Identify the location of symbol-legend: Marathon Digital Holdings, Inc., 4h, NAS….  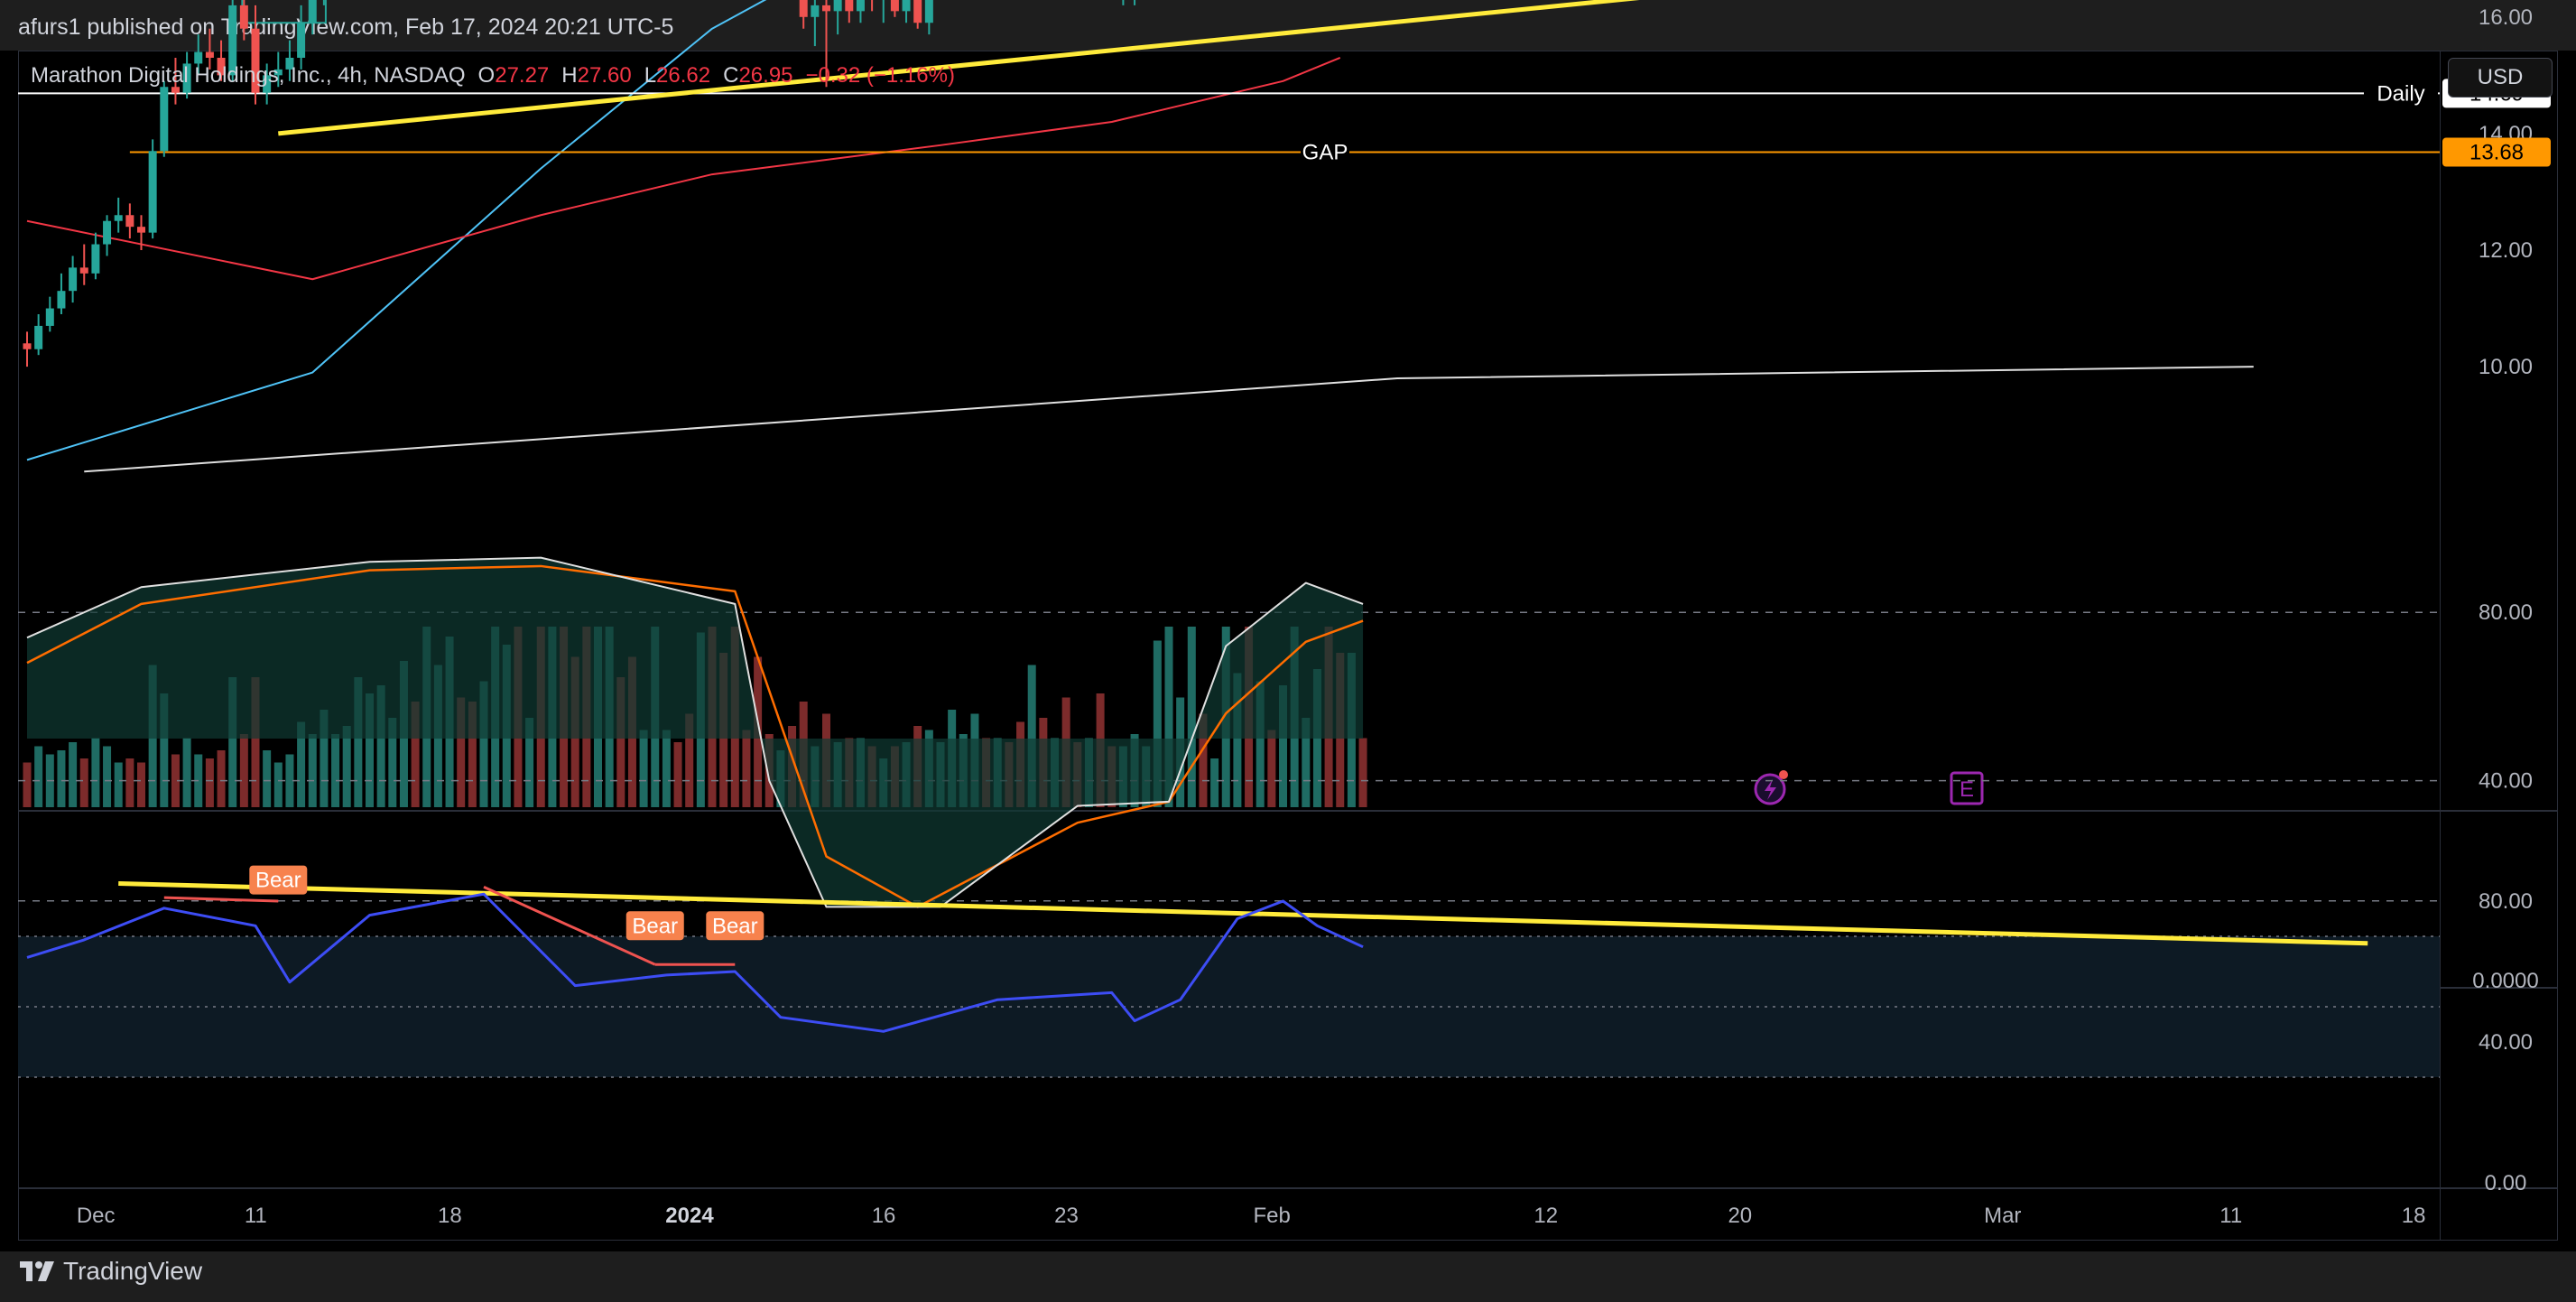
(493, 75).